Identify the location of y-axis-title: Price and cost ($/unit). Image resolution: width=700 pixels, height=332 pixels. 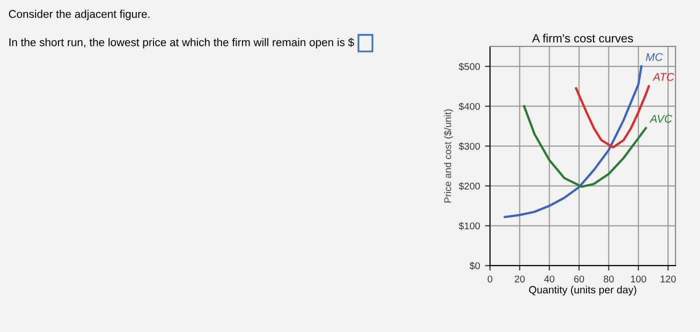
(449, 156).